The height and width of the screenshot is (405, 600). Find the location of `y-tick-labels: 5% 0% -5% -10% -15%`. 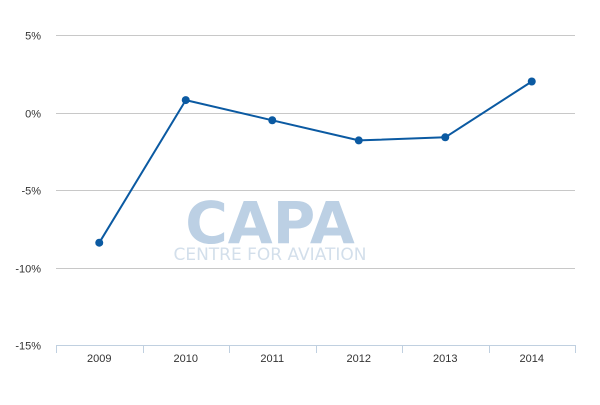

y-tick-labels: 5% 0% -5% -10% -15% is located at coordinates (28, 192).